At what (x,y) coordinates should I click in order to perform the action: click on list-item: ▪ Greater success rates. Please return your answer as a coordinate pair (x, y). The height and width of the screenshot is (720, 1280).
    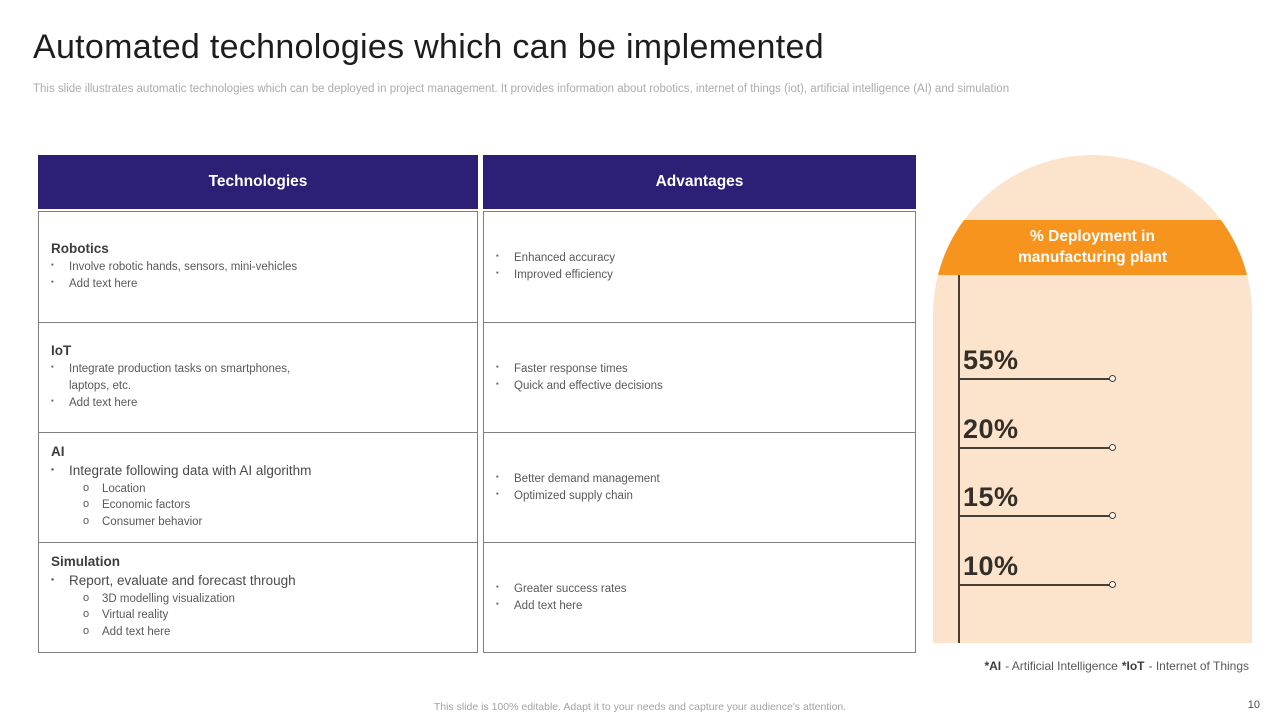
    Looking at the image, I should click on (700, 589).